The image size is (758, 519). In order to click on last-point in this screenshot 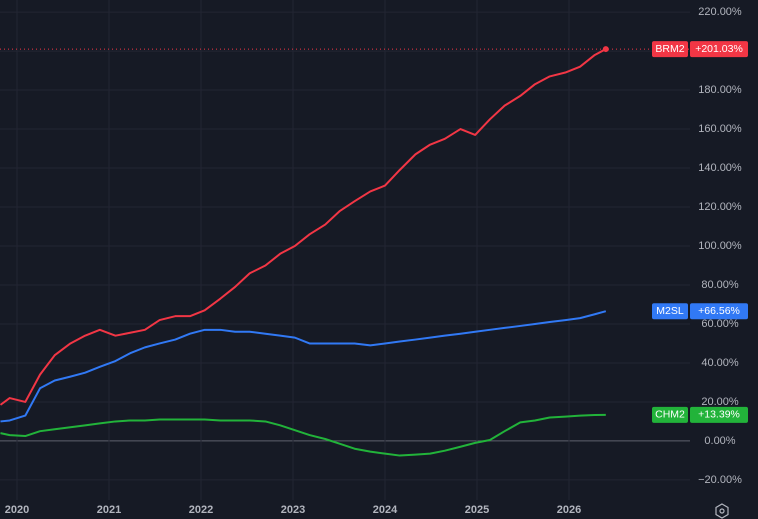, I will do `click(605, 49)`.